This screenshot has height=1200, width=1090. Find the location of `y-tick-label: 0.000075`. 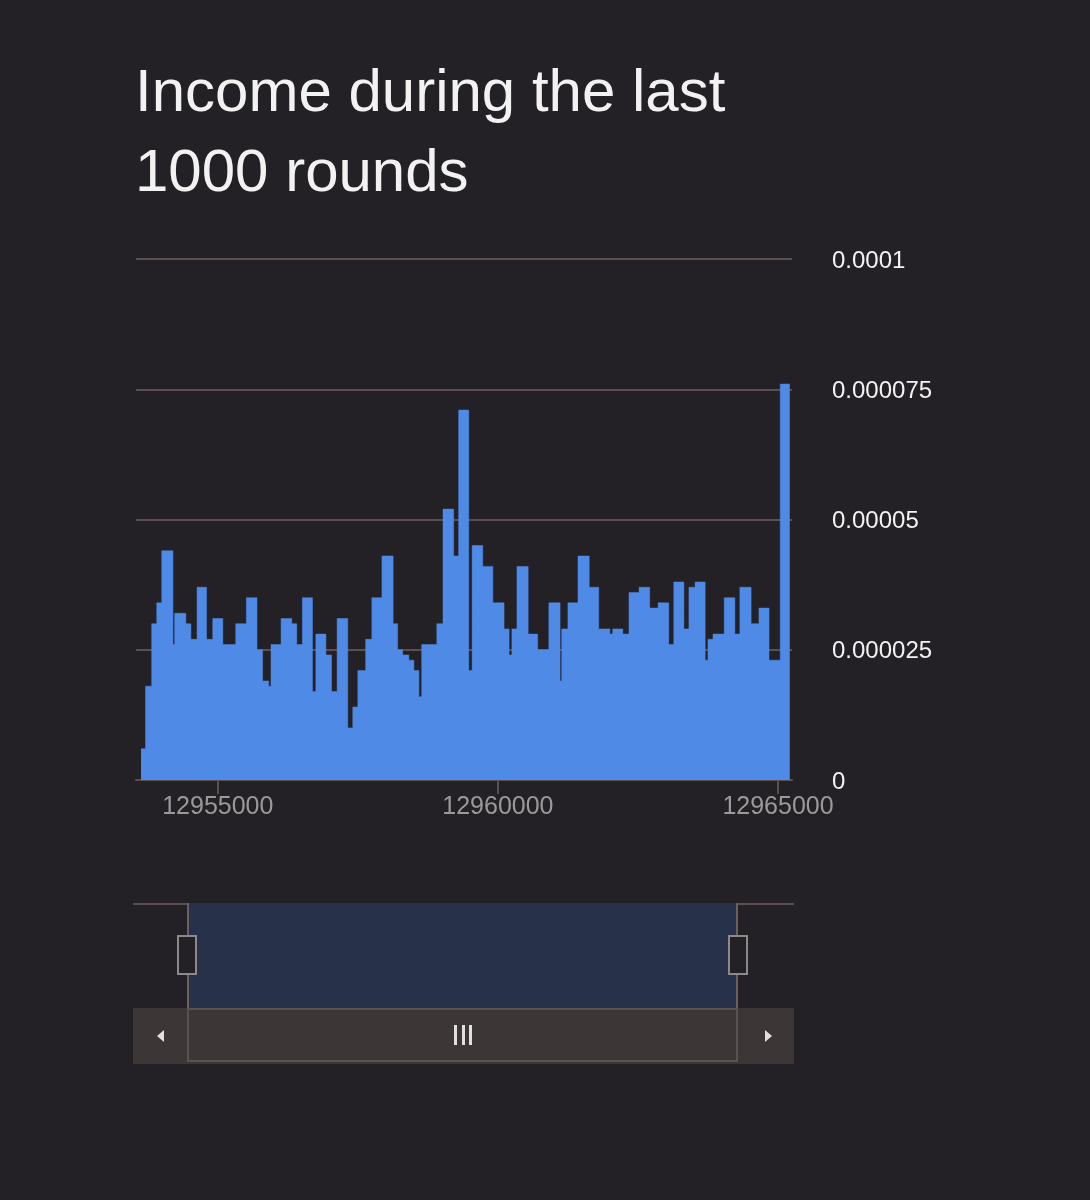

y-tick-label: 0.000075 is located at coordinates (882, 389).